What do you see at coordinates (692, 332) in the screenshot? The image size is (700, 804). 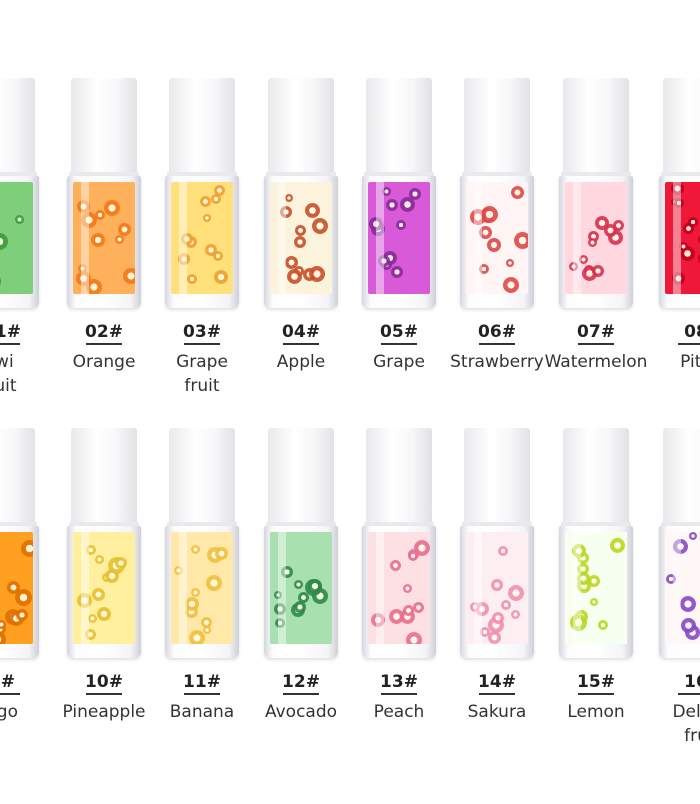 I see `product-number: 08` at bounding box center [692, 332].